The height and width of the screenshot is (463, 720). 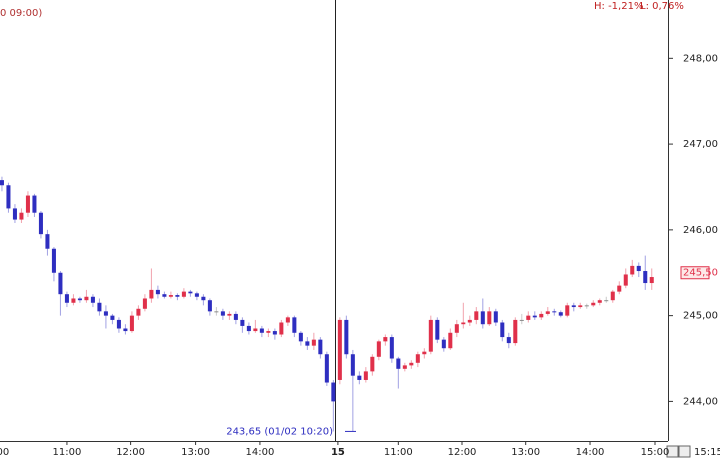 What do you see at coordinates (700, 316) in the screenshot?
I see `y-tick-label: 245,00` at bounding box center [700, 316].